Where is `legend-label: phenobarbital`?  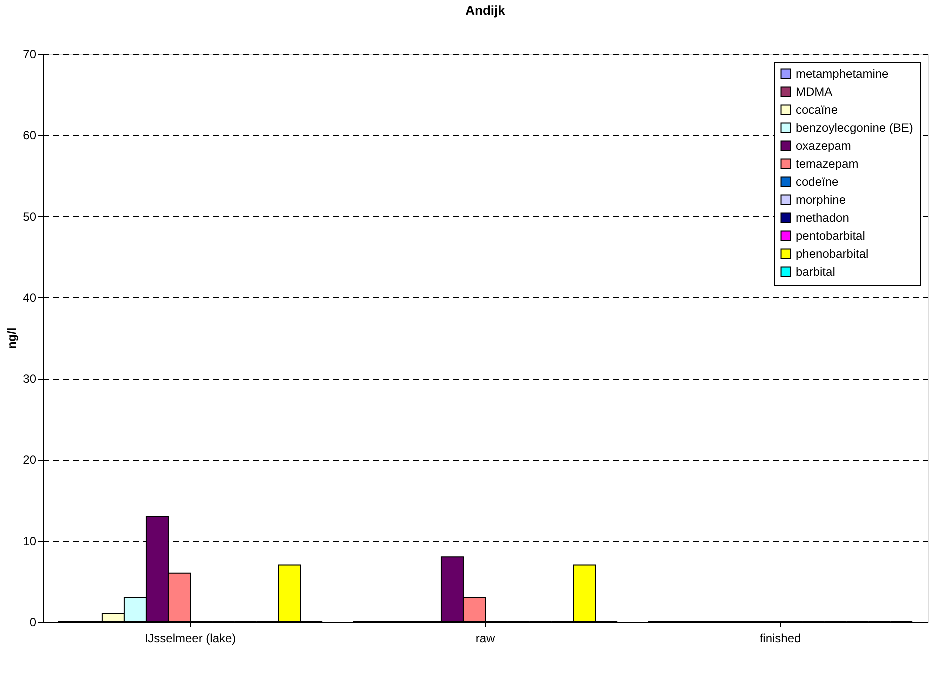
legend-label: phenobarbital is located at coordinates (832, 254).